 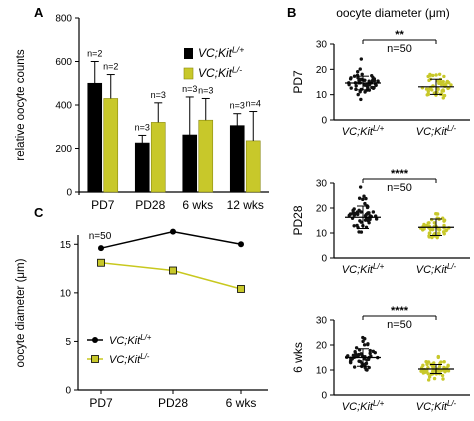 I want to click on c-series-line, so click(x=171, y=239).